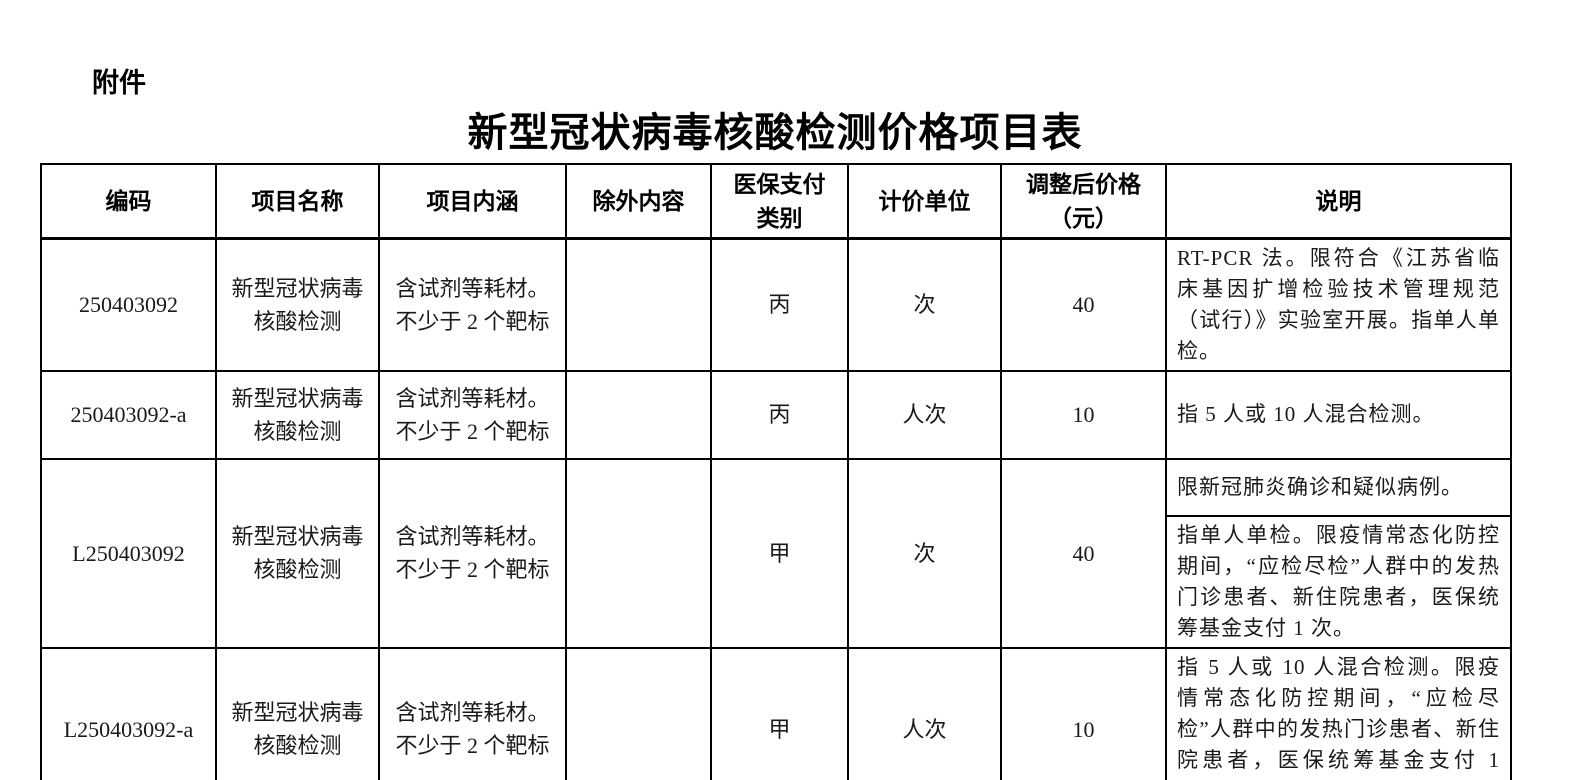 The height and width of the screenshot is (780, 1575). I want to click on cell-code: L250403092, so click(128, 553).